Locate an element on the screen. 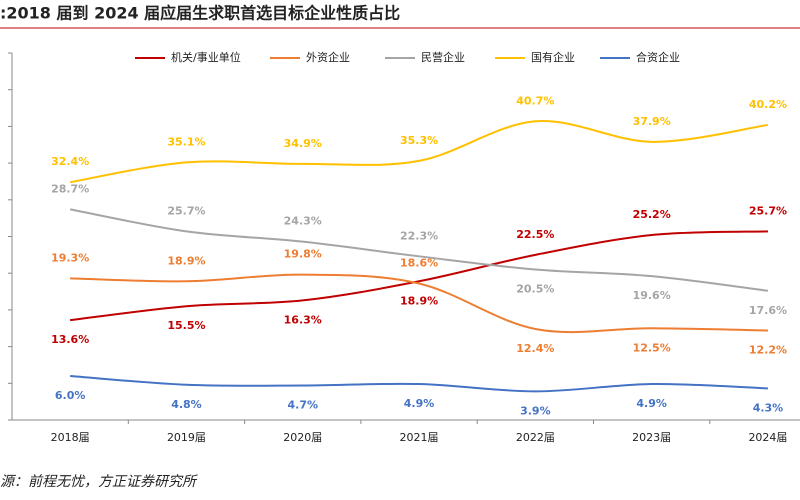 The height and width of the screenshot is (500, 800). value-label: 15.5% is located at coordinates (186, 325).